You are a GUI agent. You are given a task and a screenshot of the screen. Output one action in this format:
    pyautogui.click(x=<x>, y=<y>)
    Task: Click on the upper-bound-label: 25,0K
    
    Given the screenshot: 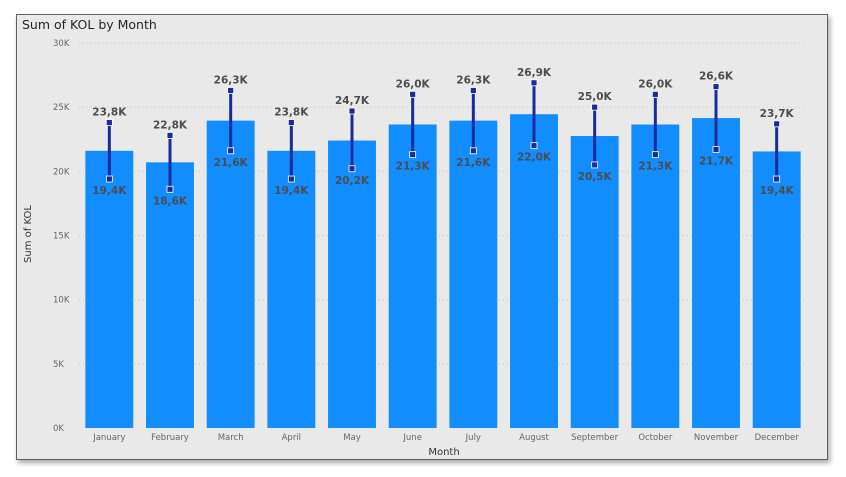 What is the action you would take?
    pyautogui.click(x=595, y=97)
    